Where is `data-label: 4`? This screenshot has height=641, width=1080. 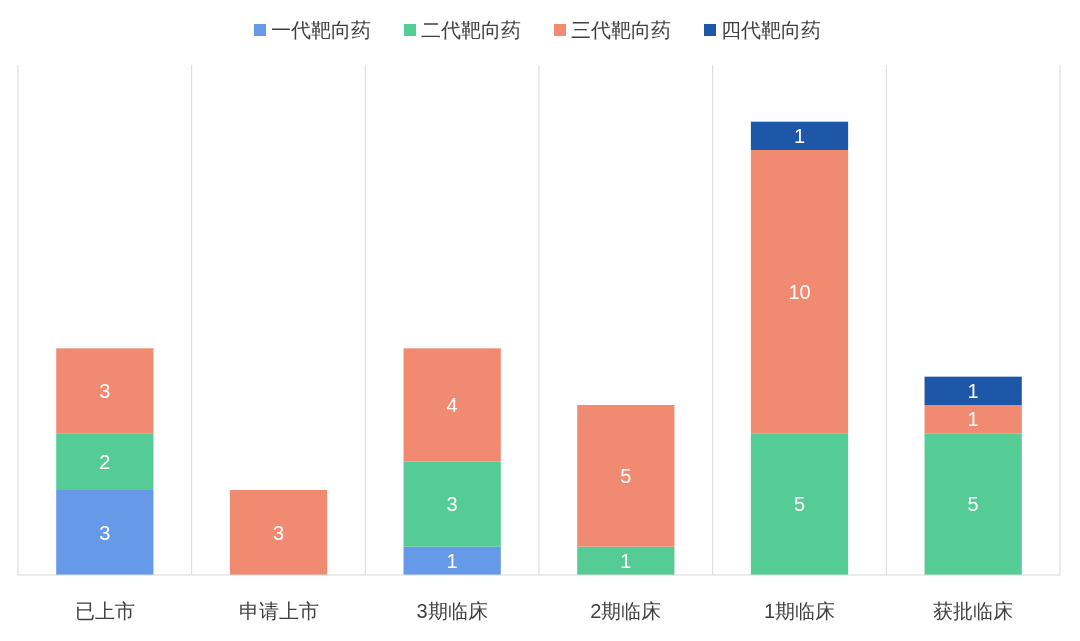 data-label: 4 is located at coordinates (452, 405).